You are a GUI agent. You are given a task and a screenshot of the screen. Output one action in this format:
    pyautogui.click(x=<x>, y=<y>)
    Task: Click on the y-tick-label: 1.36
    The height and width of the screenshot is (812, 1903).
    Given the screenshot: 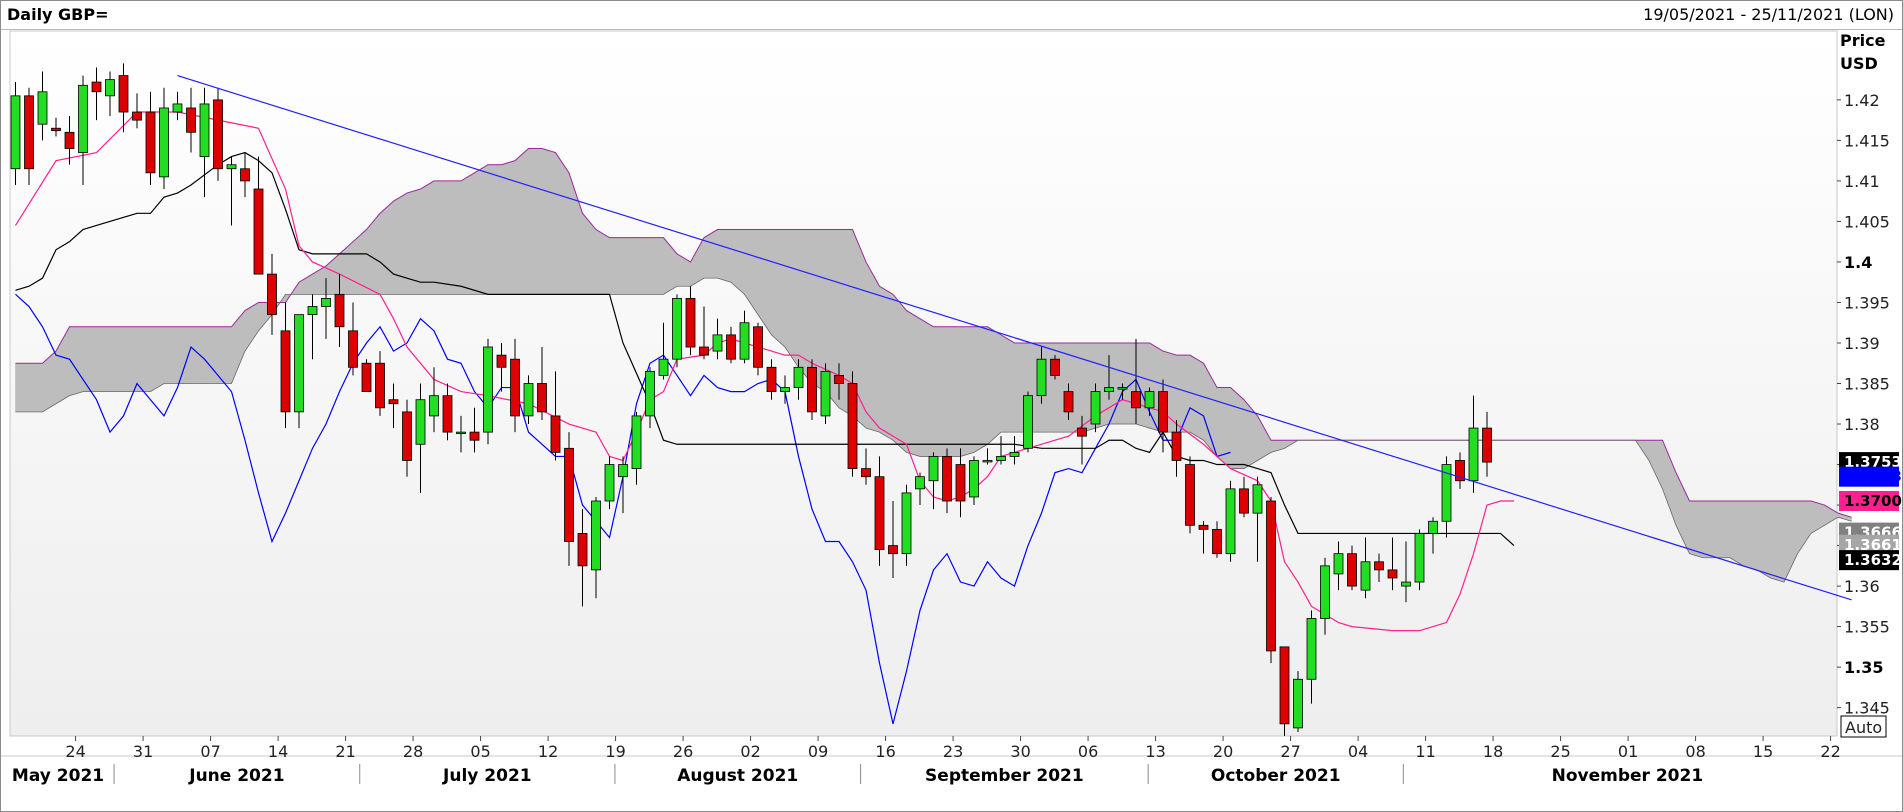 What is the action you would take?
    pyautogui.click(x=1862, y=586)
    